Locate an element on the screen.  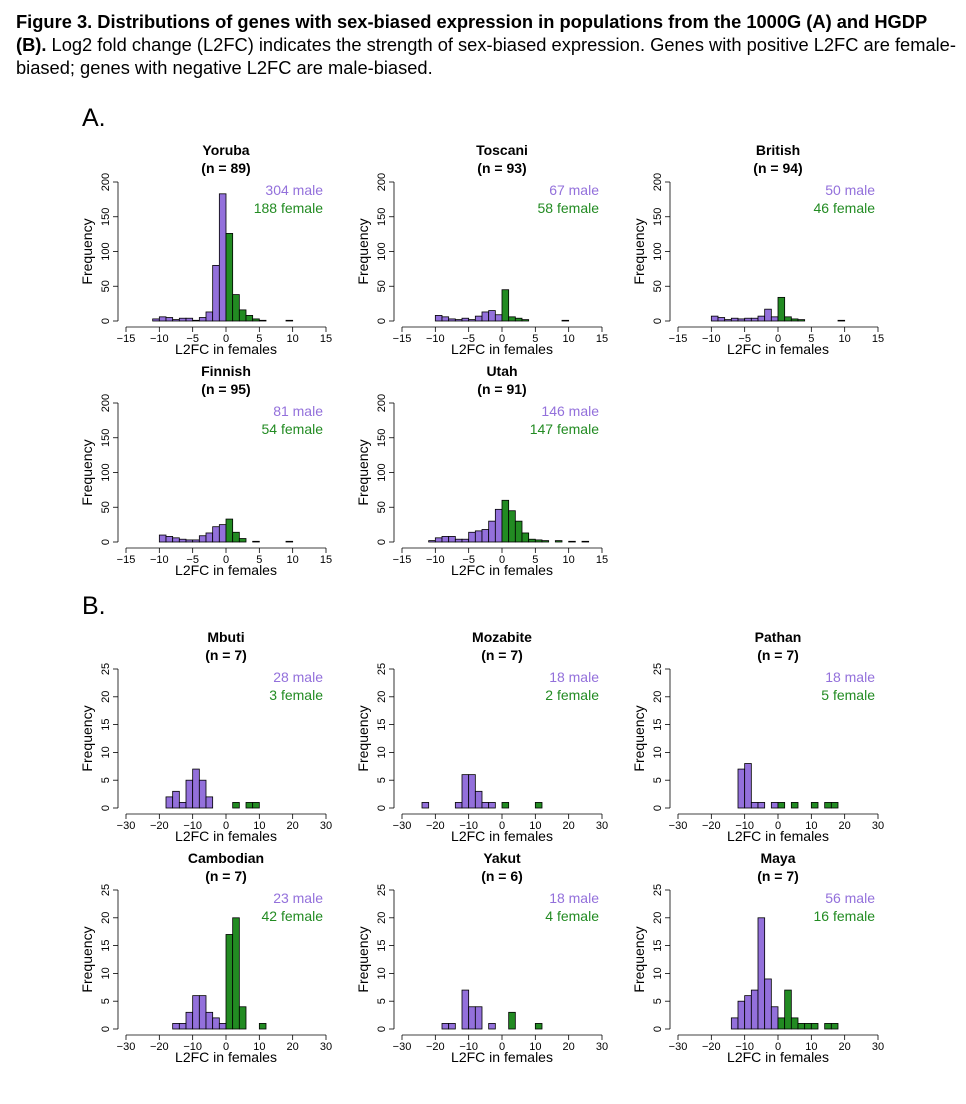
female-count-label: 147 female is located at coordinates (564, 429).